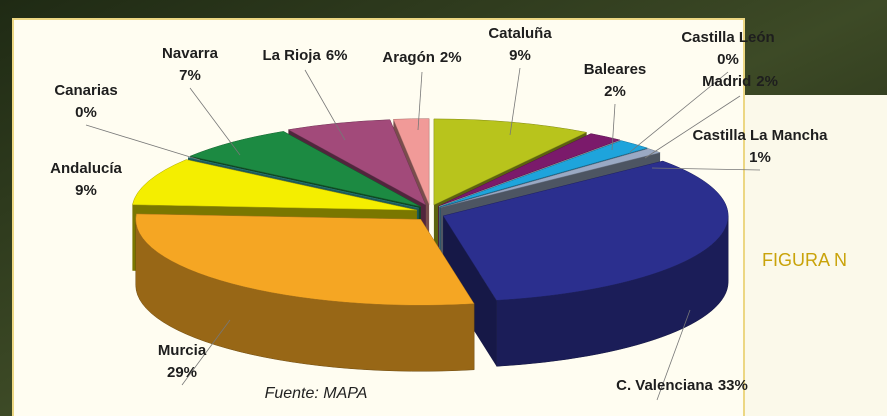 This screenshot has height=416, width=887. What do you see at coordinates (86, 168) in the screenshot?
I see `slice-label-name: Andalucía` at bounding box center [86, 168].